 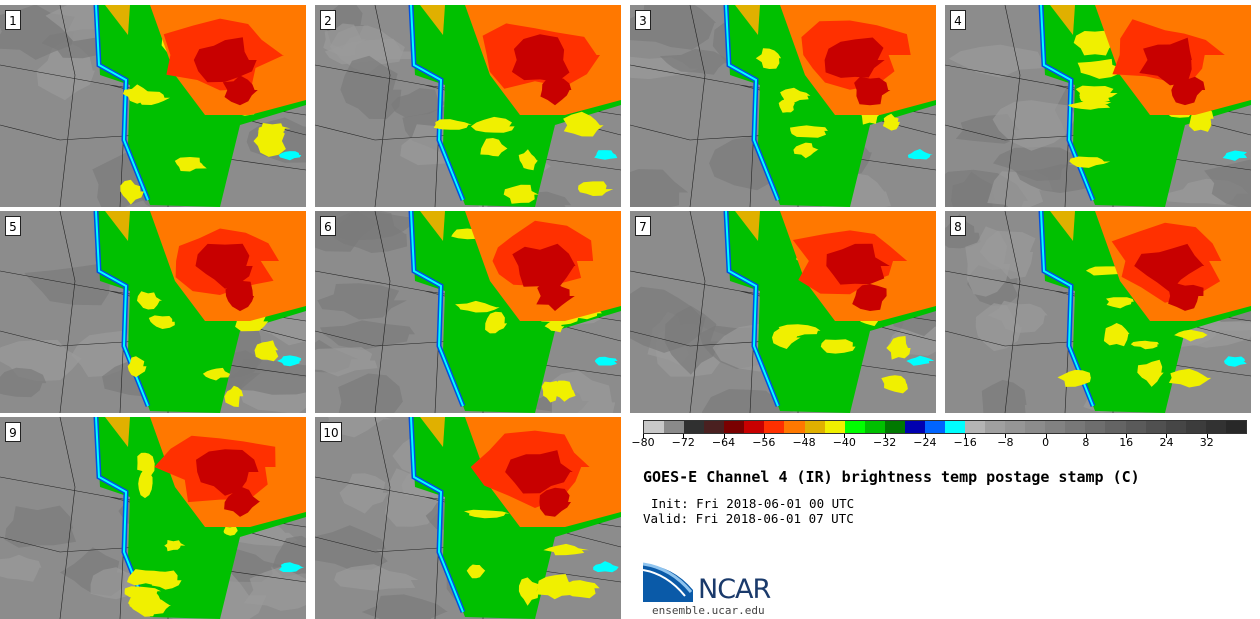 What do you see at coordinates (13, 432) in the screenshot?
I see `panel-number-badge: 9` at bounding box center [13, 432].